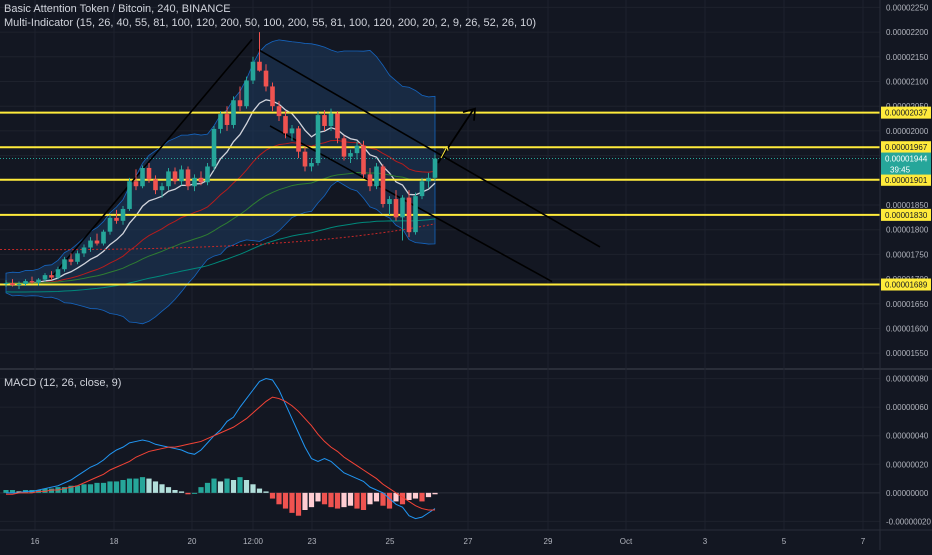 This screenshot has height=555, width=932. Describe the element at coordinates (907, 436) in the screenshot. I see `macd-tick-label: 0.00000040` at that location.